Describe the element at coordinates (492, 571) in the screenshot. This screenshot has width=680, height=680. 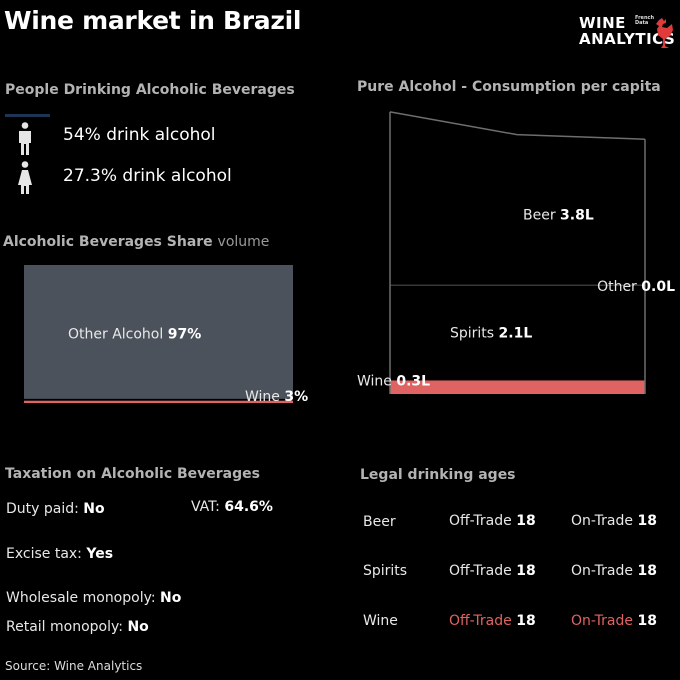
I see `age-row-spirits-off: Off-Trade 18` at that location.